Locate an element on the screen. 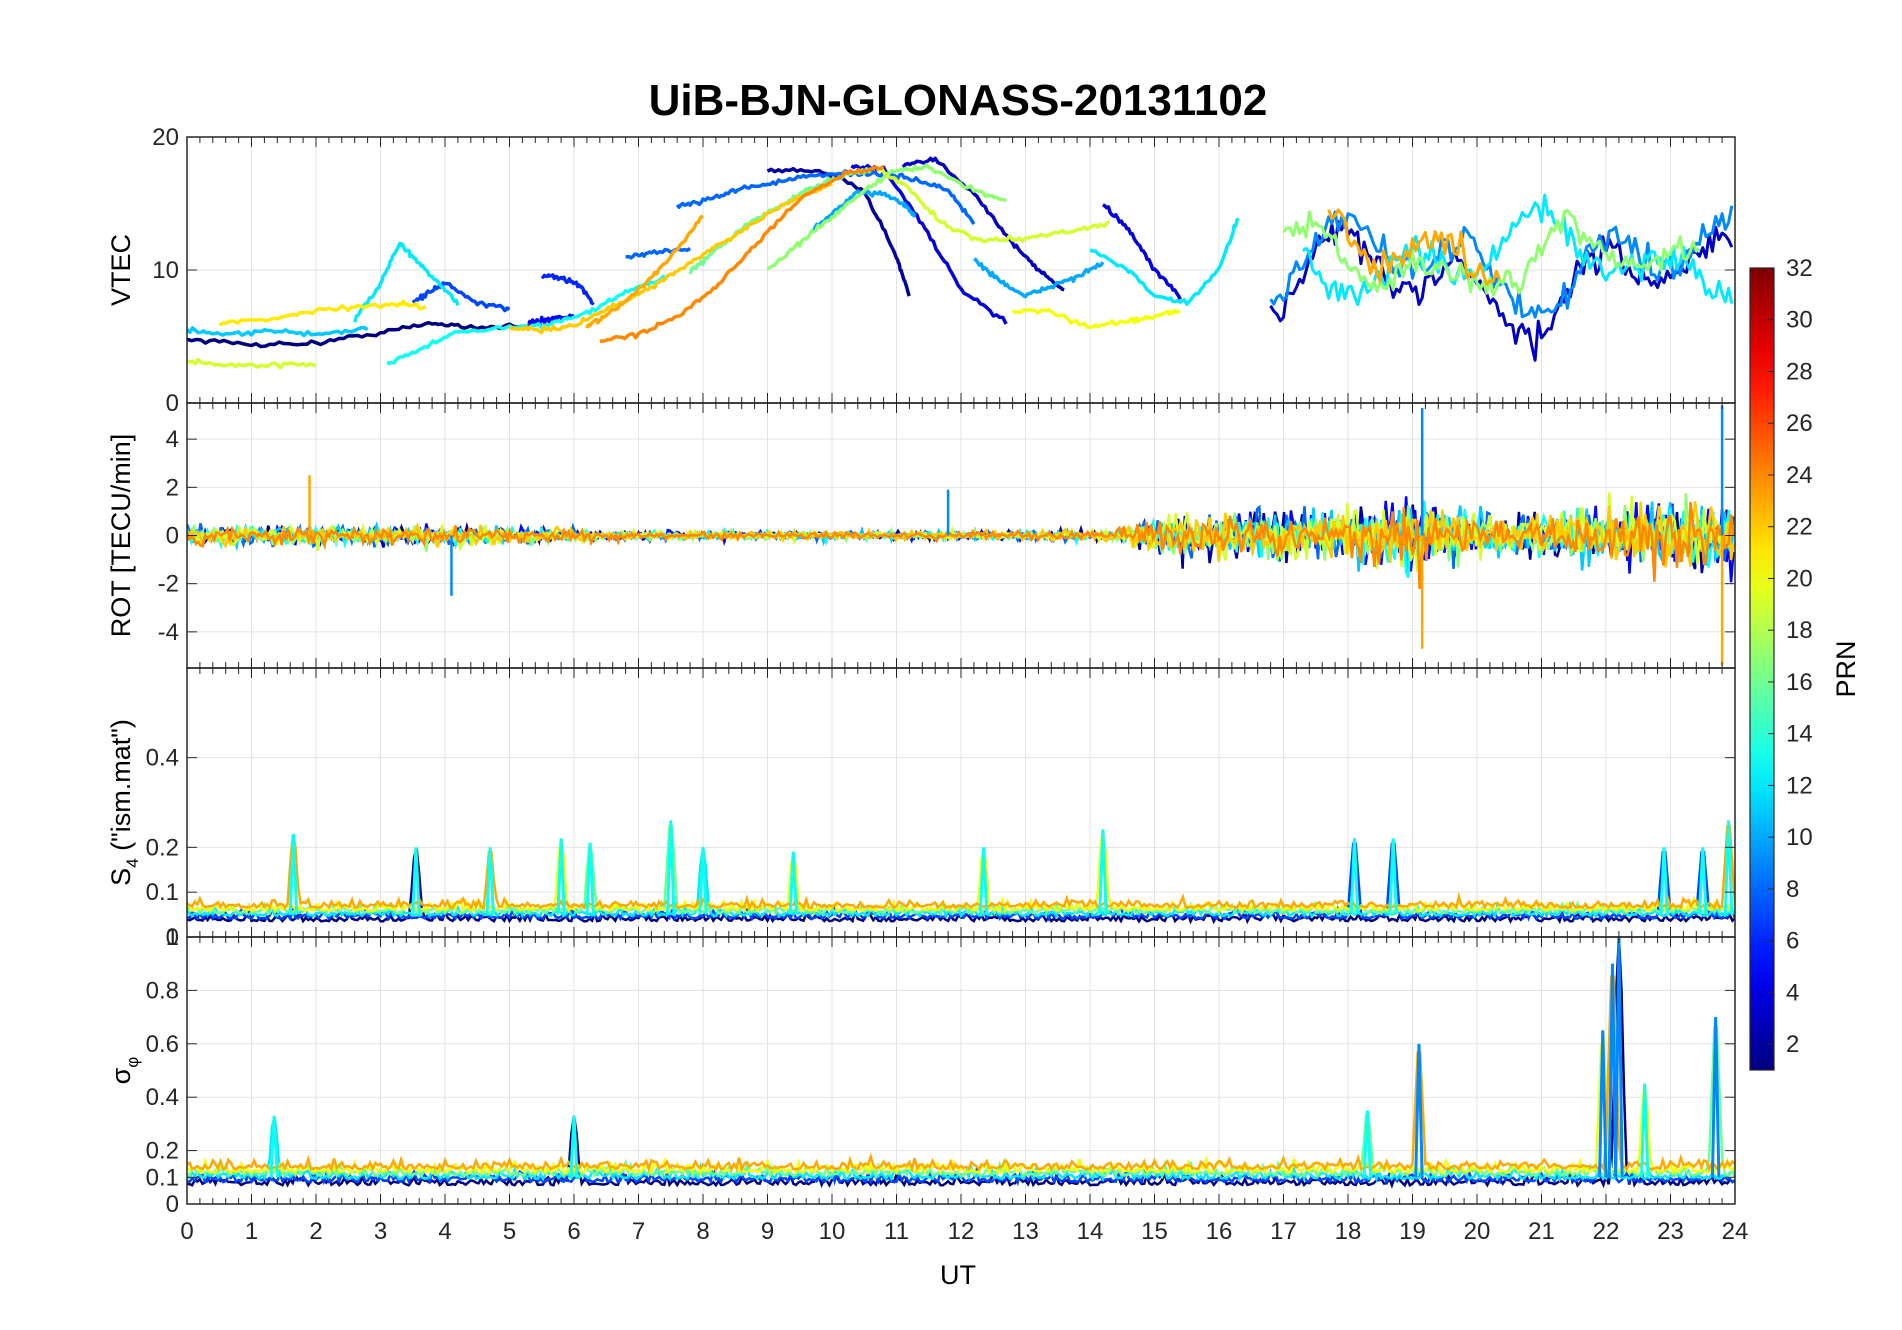 The height and width of the screenshot is (1330, 1902). colorbar-tick-label: 30 is located at coordinates (1799, 320).